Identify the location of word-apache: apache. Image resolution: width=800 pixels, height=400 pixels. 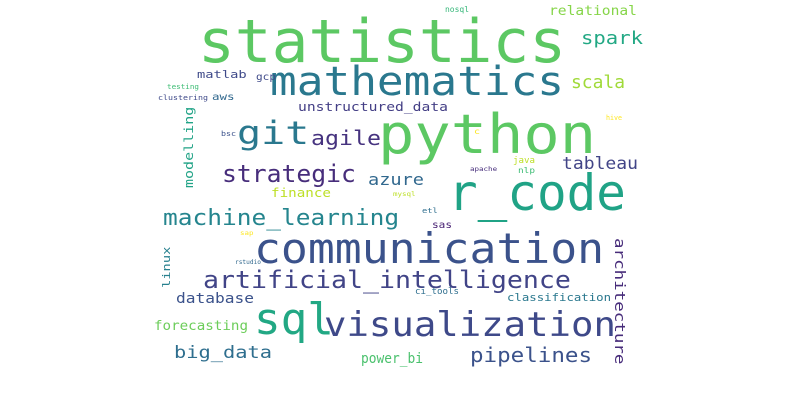
(484, 169).